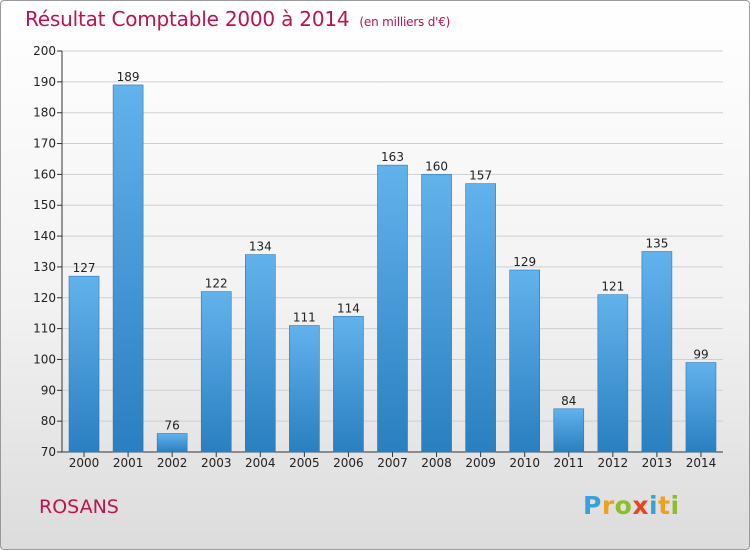 The image size is (750, 550). Describe the element at coordinates (44, 298) in the screenshot. I see `y-tick-label: 120` at that location.